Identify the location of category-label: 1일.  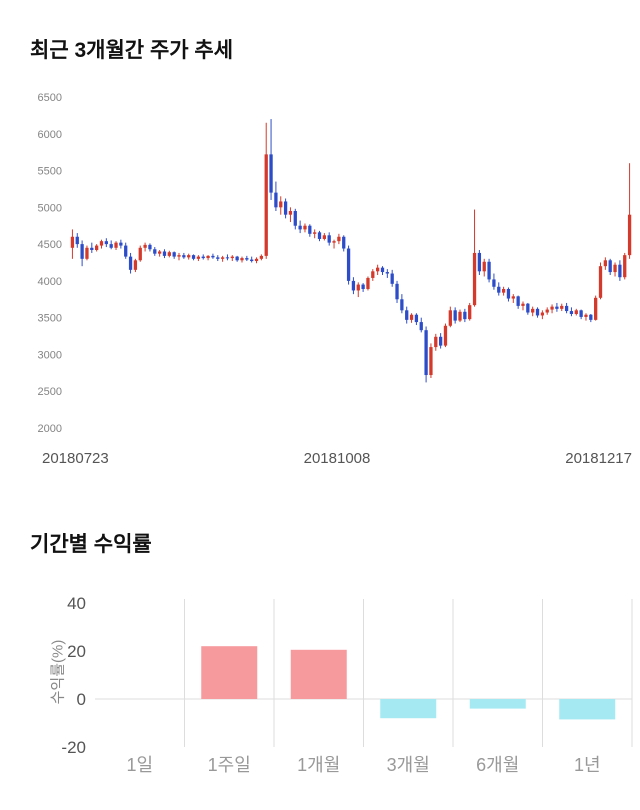
(139, 765).